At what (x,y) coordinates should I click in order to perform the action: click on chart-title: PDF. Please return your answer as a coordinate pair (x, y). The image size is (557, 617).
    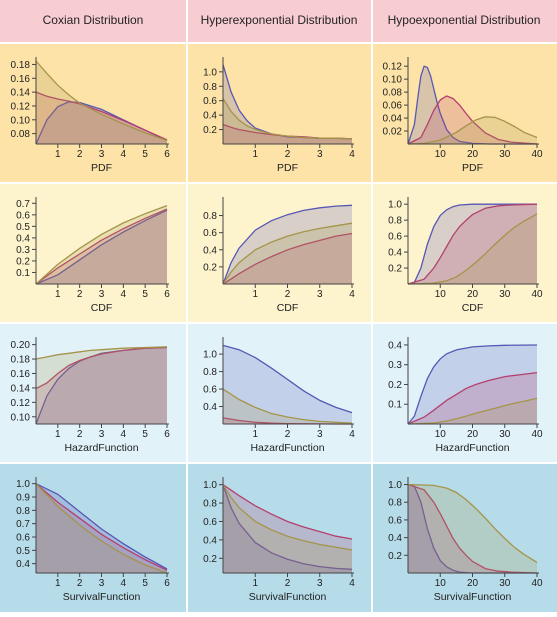
    Looking at the image, I should click on (287, 168).